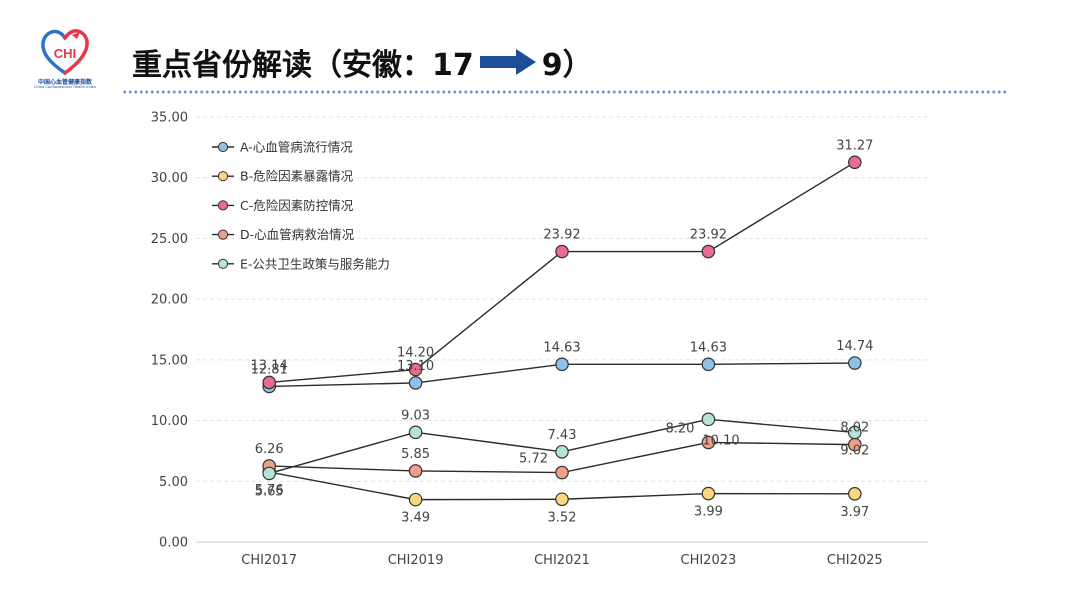 The image size is (1080, 608). What do you see at coordinates (415, 454) in the screenshot?
I see `data-label: 5.85` at bounding box center [415, 454].